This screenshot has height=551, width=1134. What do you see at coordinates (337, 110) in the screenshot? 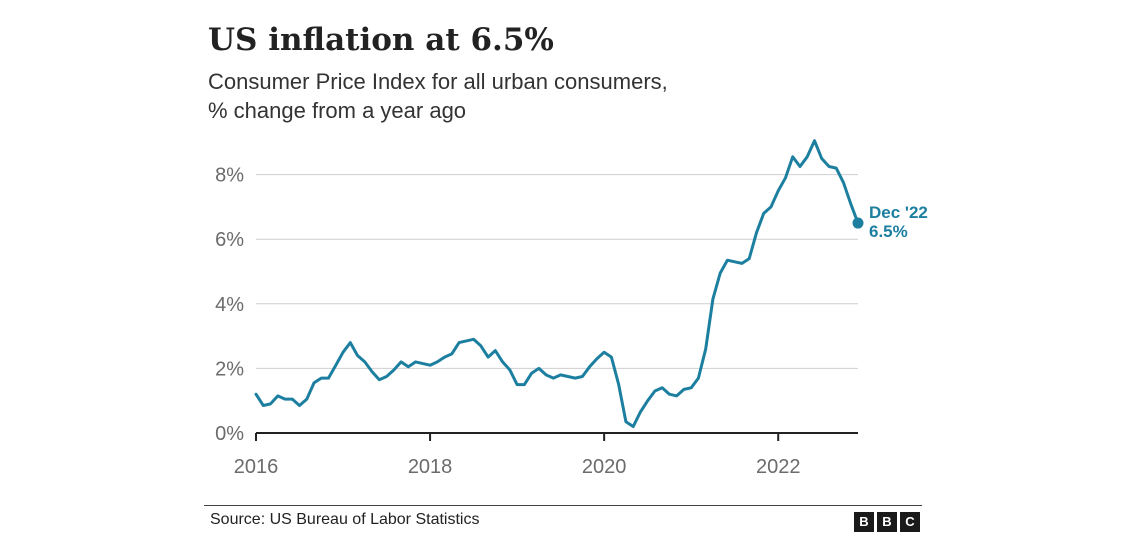
I see `subtitle-line-2: % change from a year ago` at bounding box center [337, 110].